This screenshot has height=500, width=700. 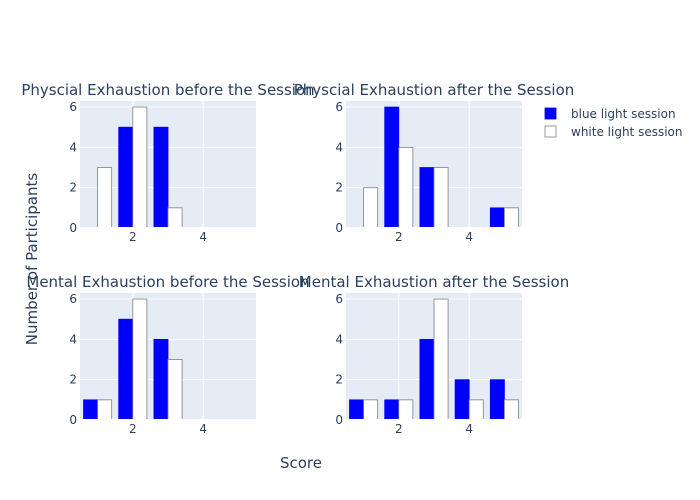 What do you see at coordinates (627, 132) in the screenshot?
I see `legend-label: white light session` at bounding box center [627, 132].